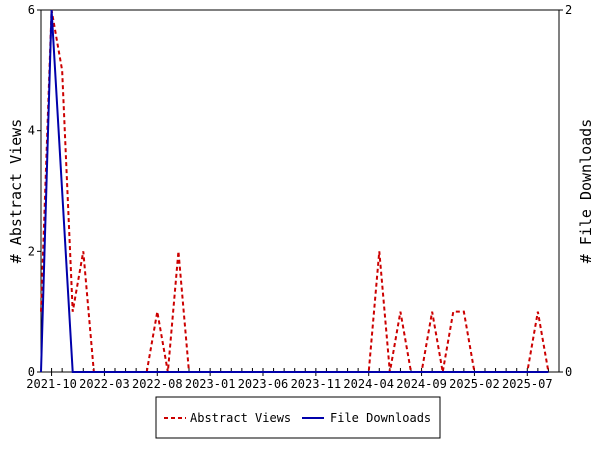  I want to click on legend: Abstract Views File Downloads, so click(298, 417).